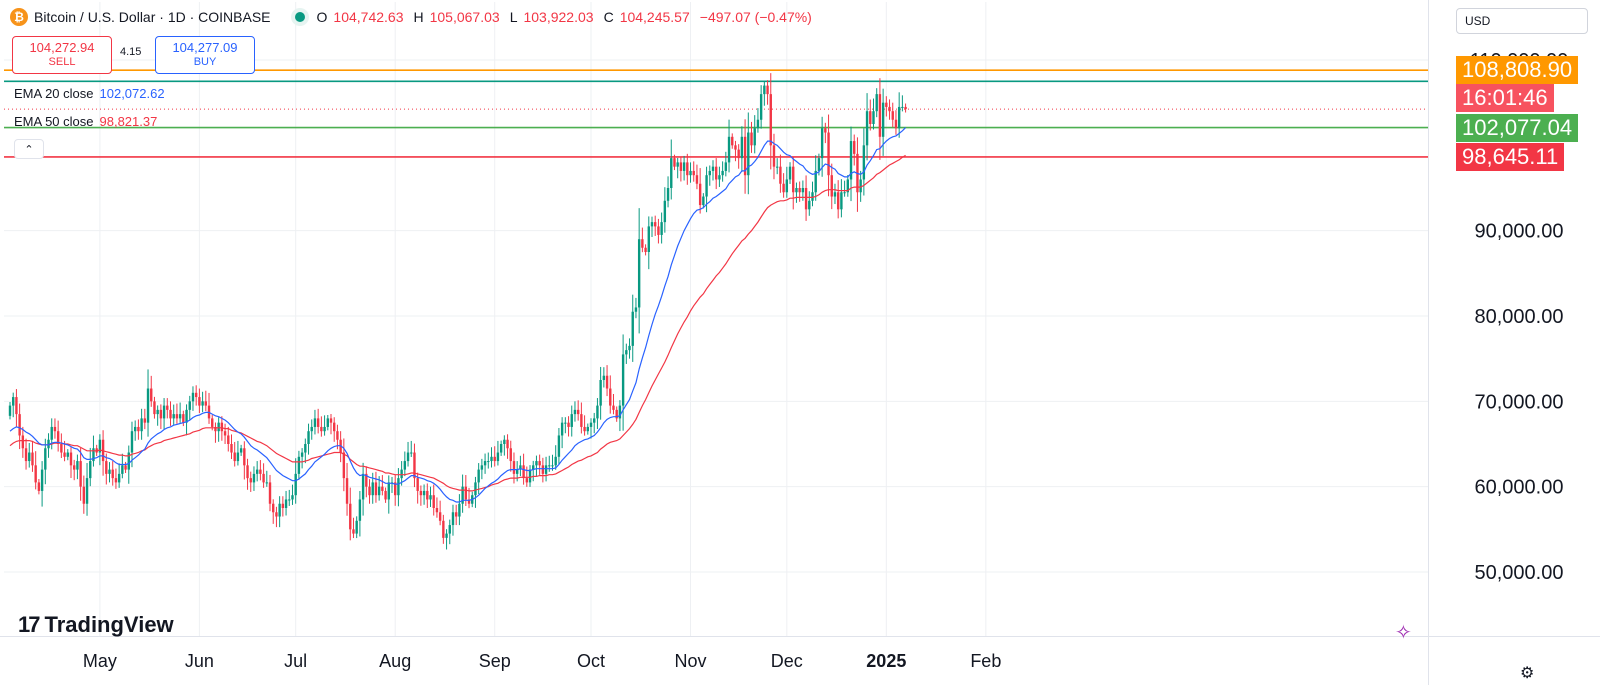  What do you see at coordinates (495, 661) in the screenshot?
I see `x-tick-label: Sep` at bounding box center [495, 661].